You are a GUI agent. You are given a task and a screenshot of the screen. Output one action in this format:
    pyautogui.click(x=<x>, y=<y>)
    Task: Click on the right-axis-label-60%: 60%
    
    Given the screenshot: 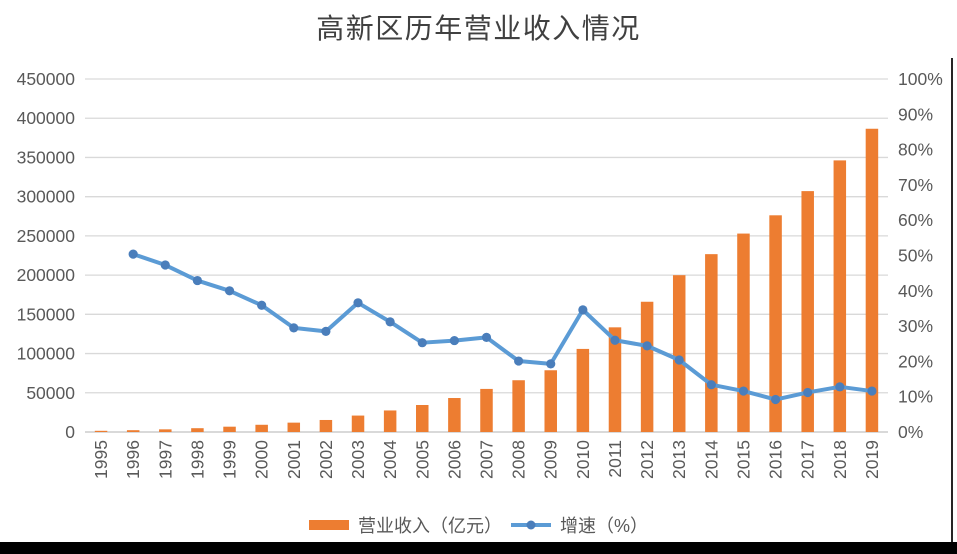 What is the action you would take?
    pyautogui.click(x=915, y=220)
    